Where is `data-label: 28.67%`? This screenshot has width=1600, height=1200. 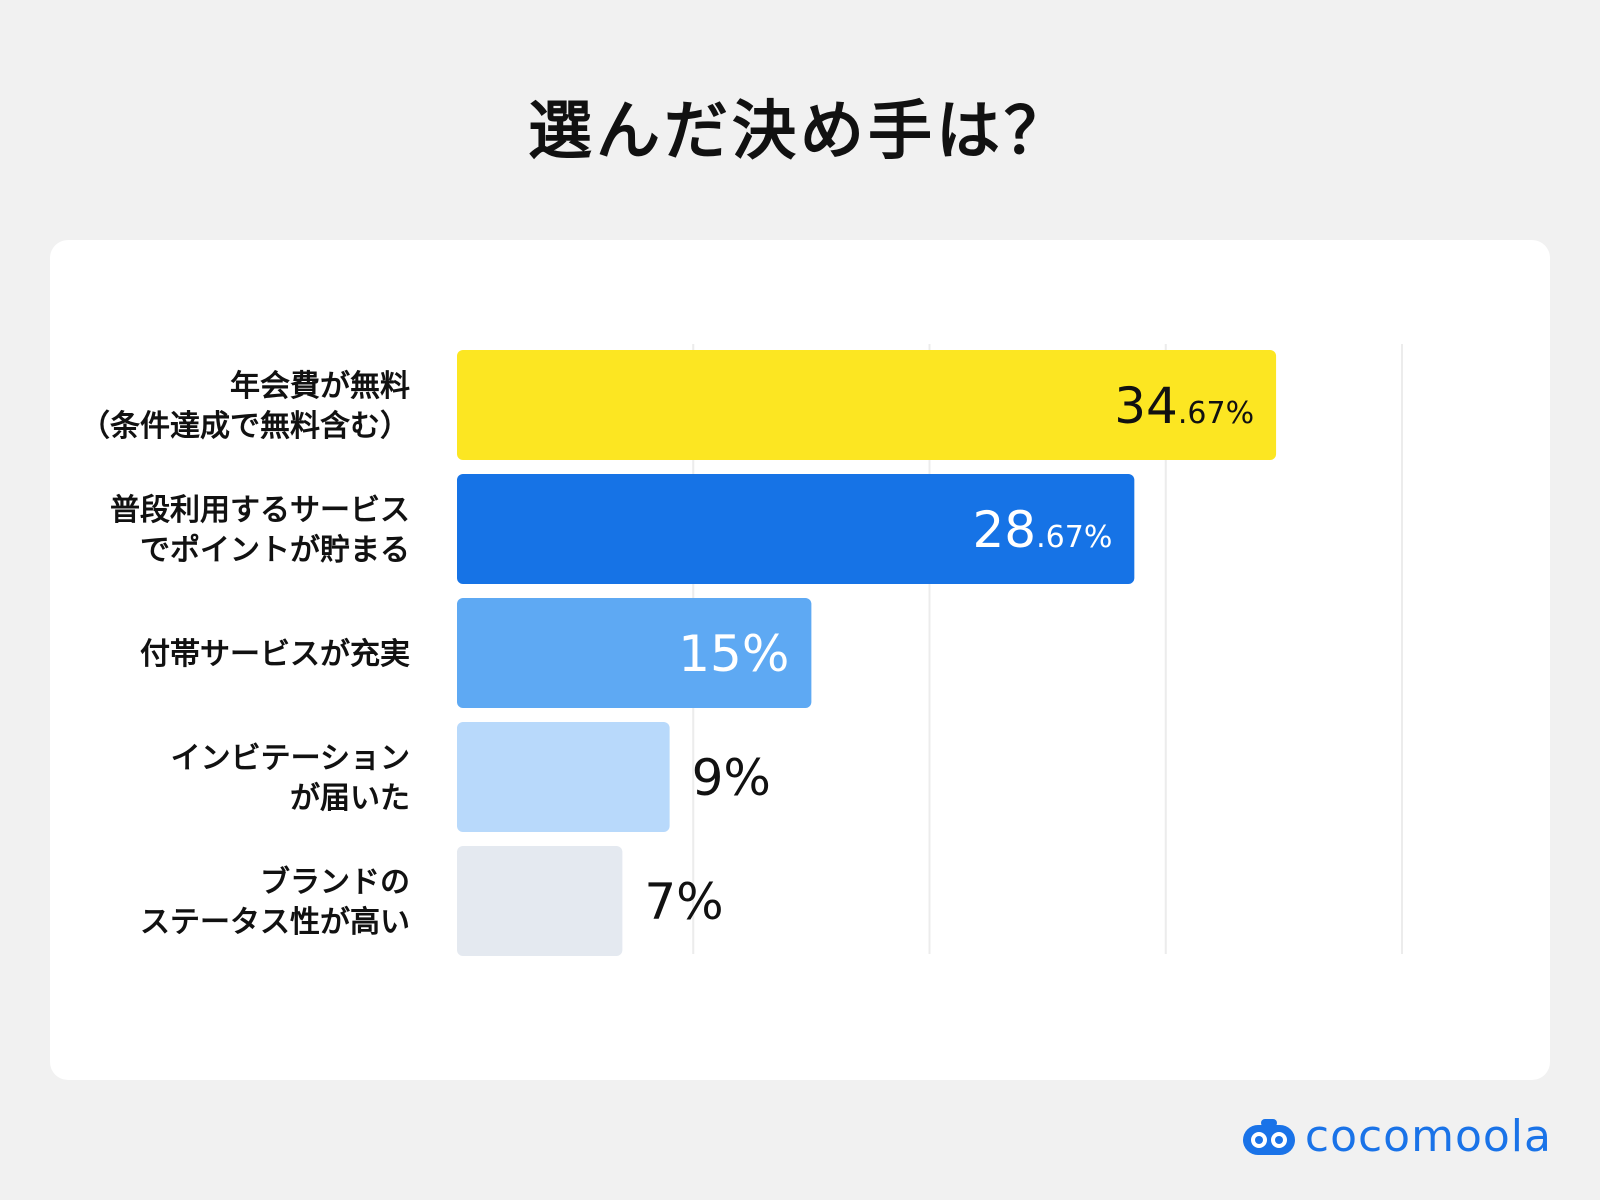 data-label: 28.67% is located at coordinates (1042, 530).